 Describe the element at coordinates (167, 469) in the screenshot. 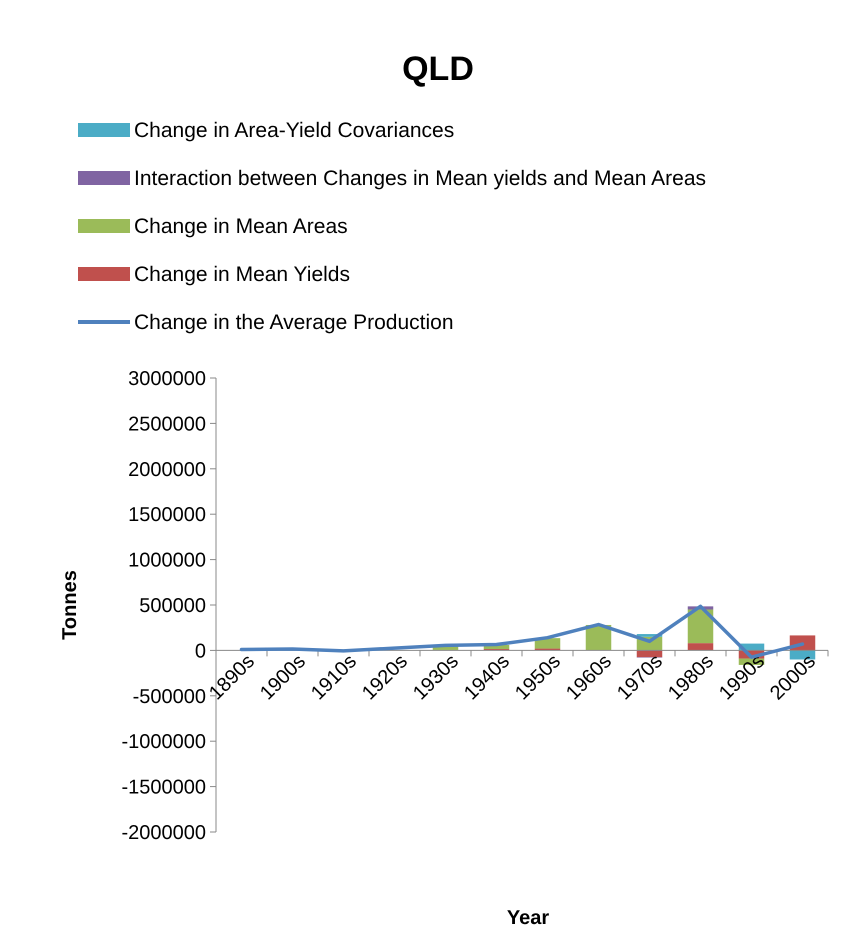

I see `y-tick-label: 2000000` at that location.